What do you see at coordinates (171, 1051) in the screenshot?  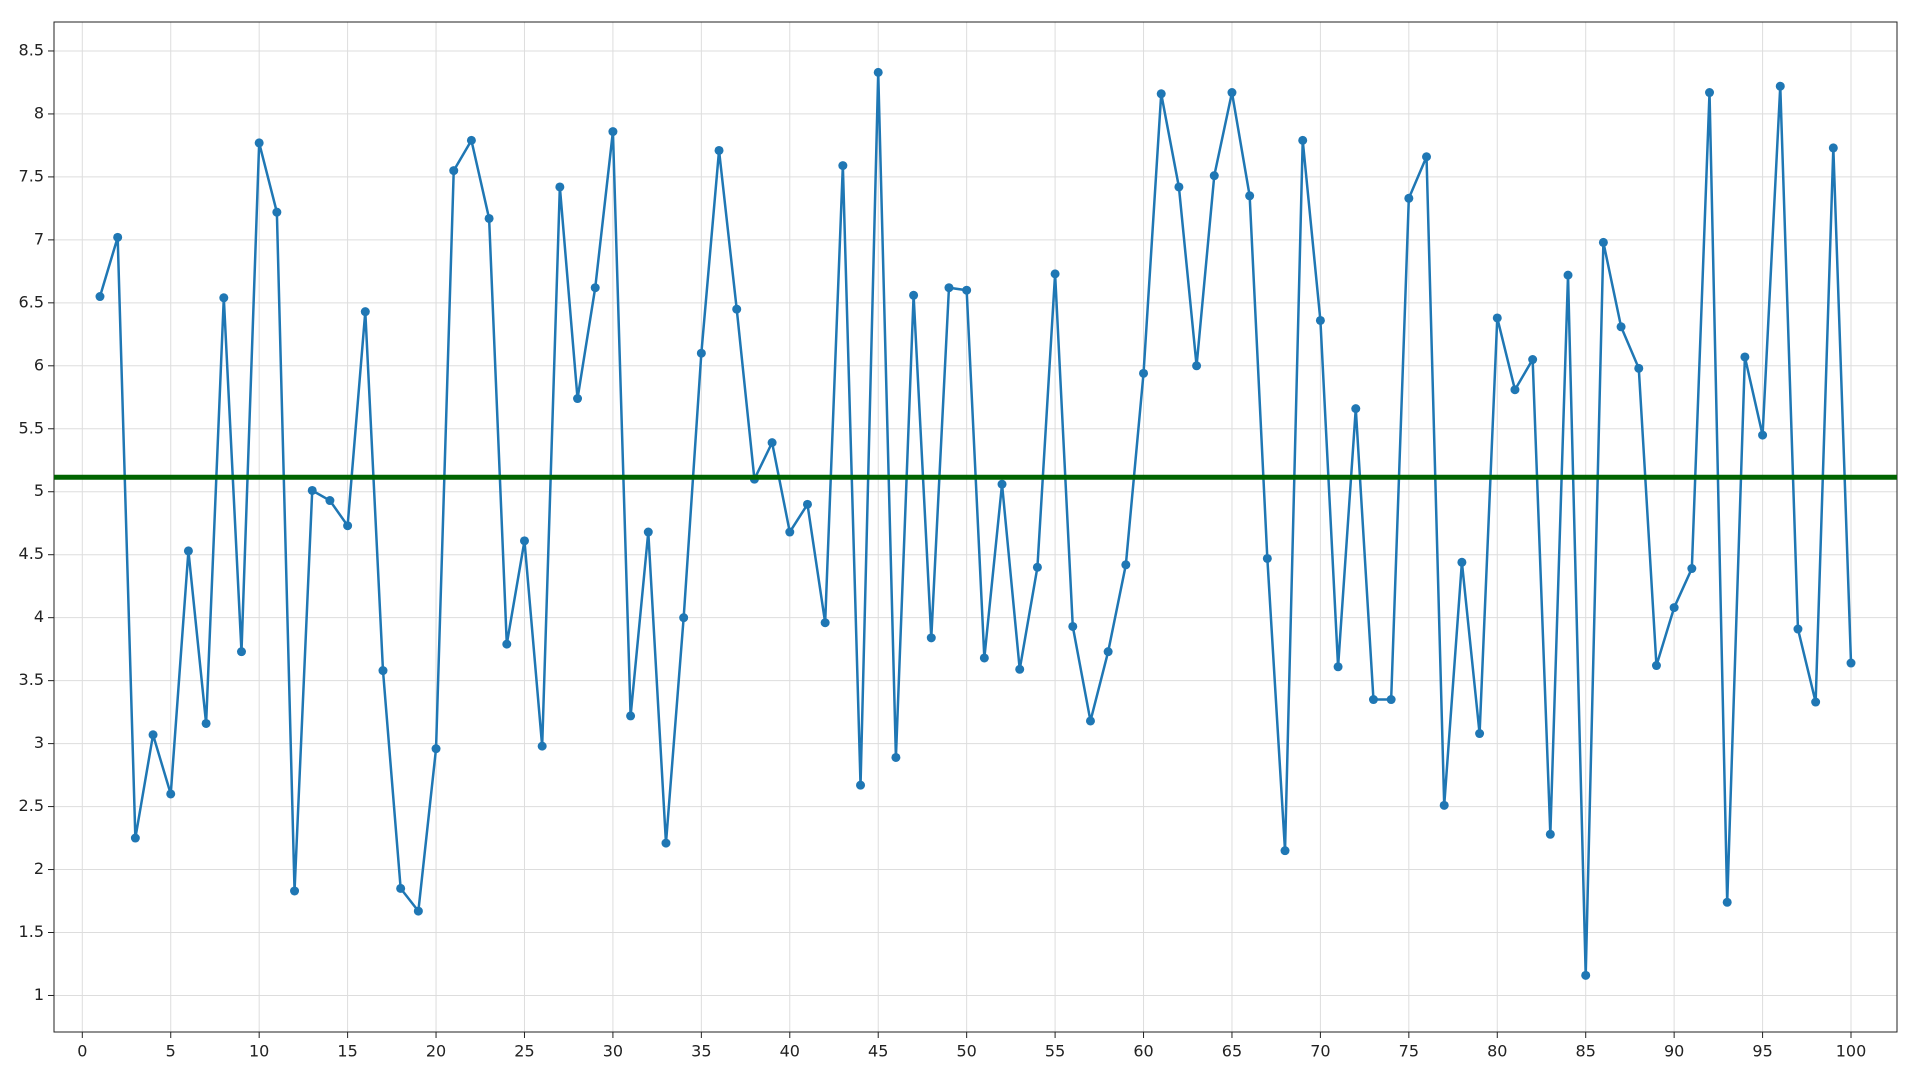 I see `x-tick-label: 5` at bounding box center [171, 1051].